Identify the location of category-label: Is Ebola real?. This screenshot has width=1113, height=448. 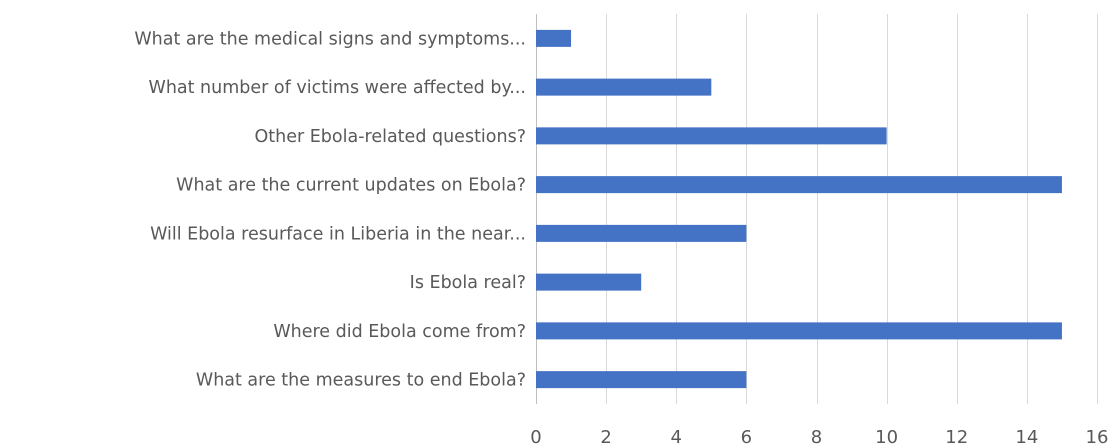
(468, 283).